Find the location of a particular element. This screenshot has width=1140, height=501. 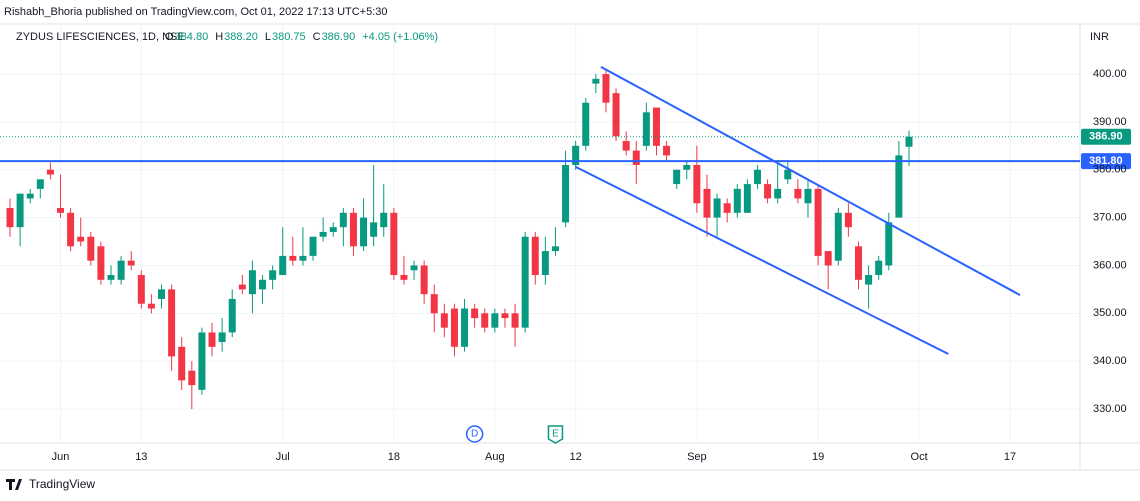

trend-line is located at coordinates (762, 260).